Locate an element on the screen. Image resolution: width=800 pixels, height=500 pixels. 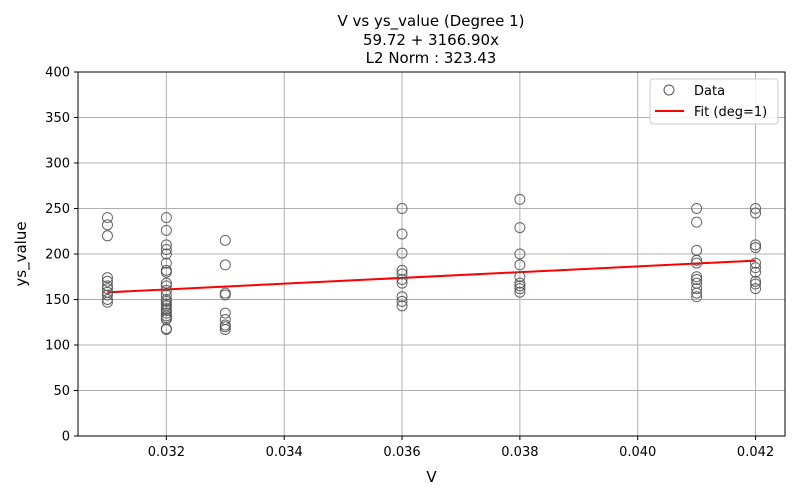
y-axis-ticks: 0 50 100 150 200 250 300 350 400 is located at coordinates (61, 255).